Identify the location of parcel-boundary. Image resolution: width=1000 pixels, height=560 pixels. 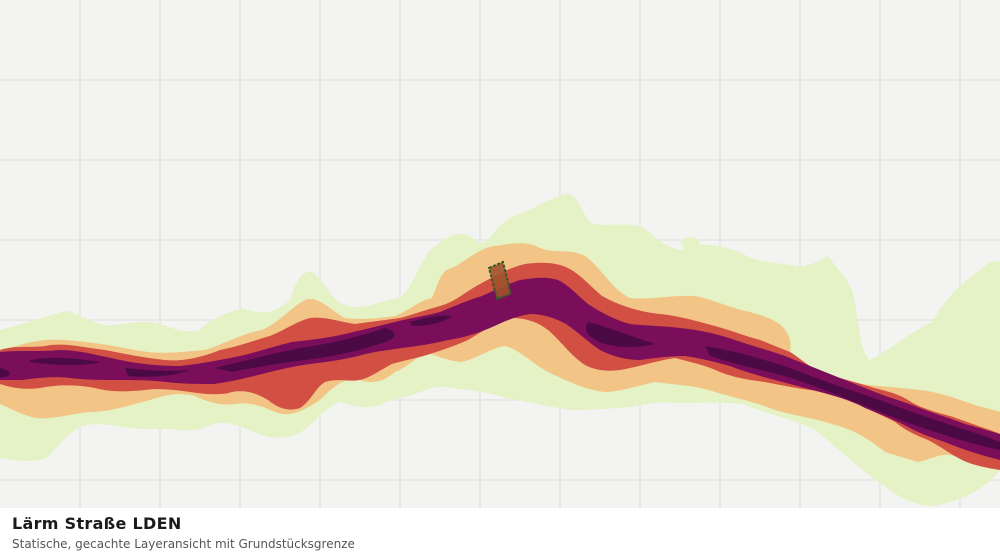
(500, 280).